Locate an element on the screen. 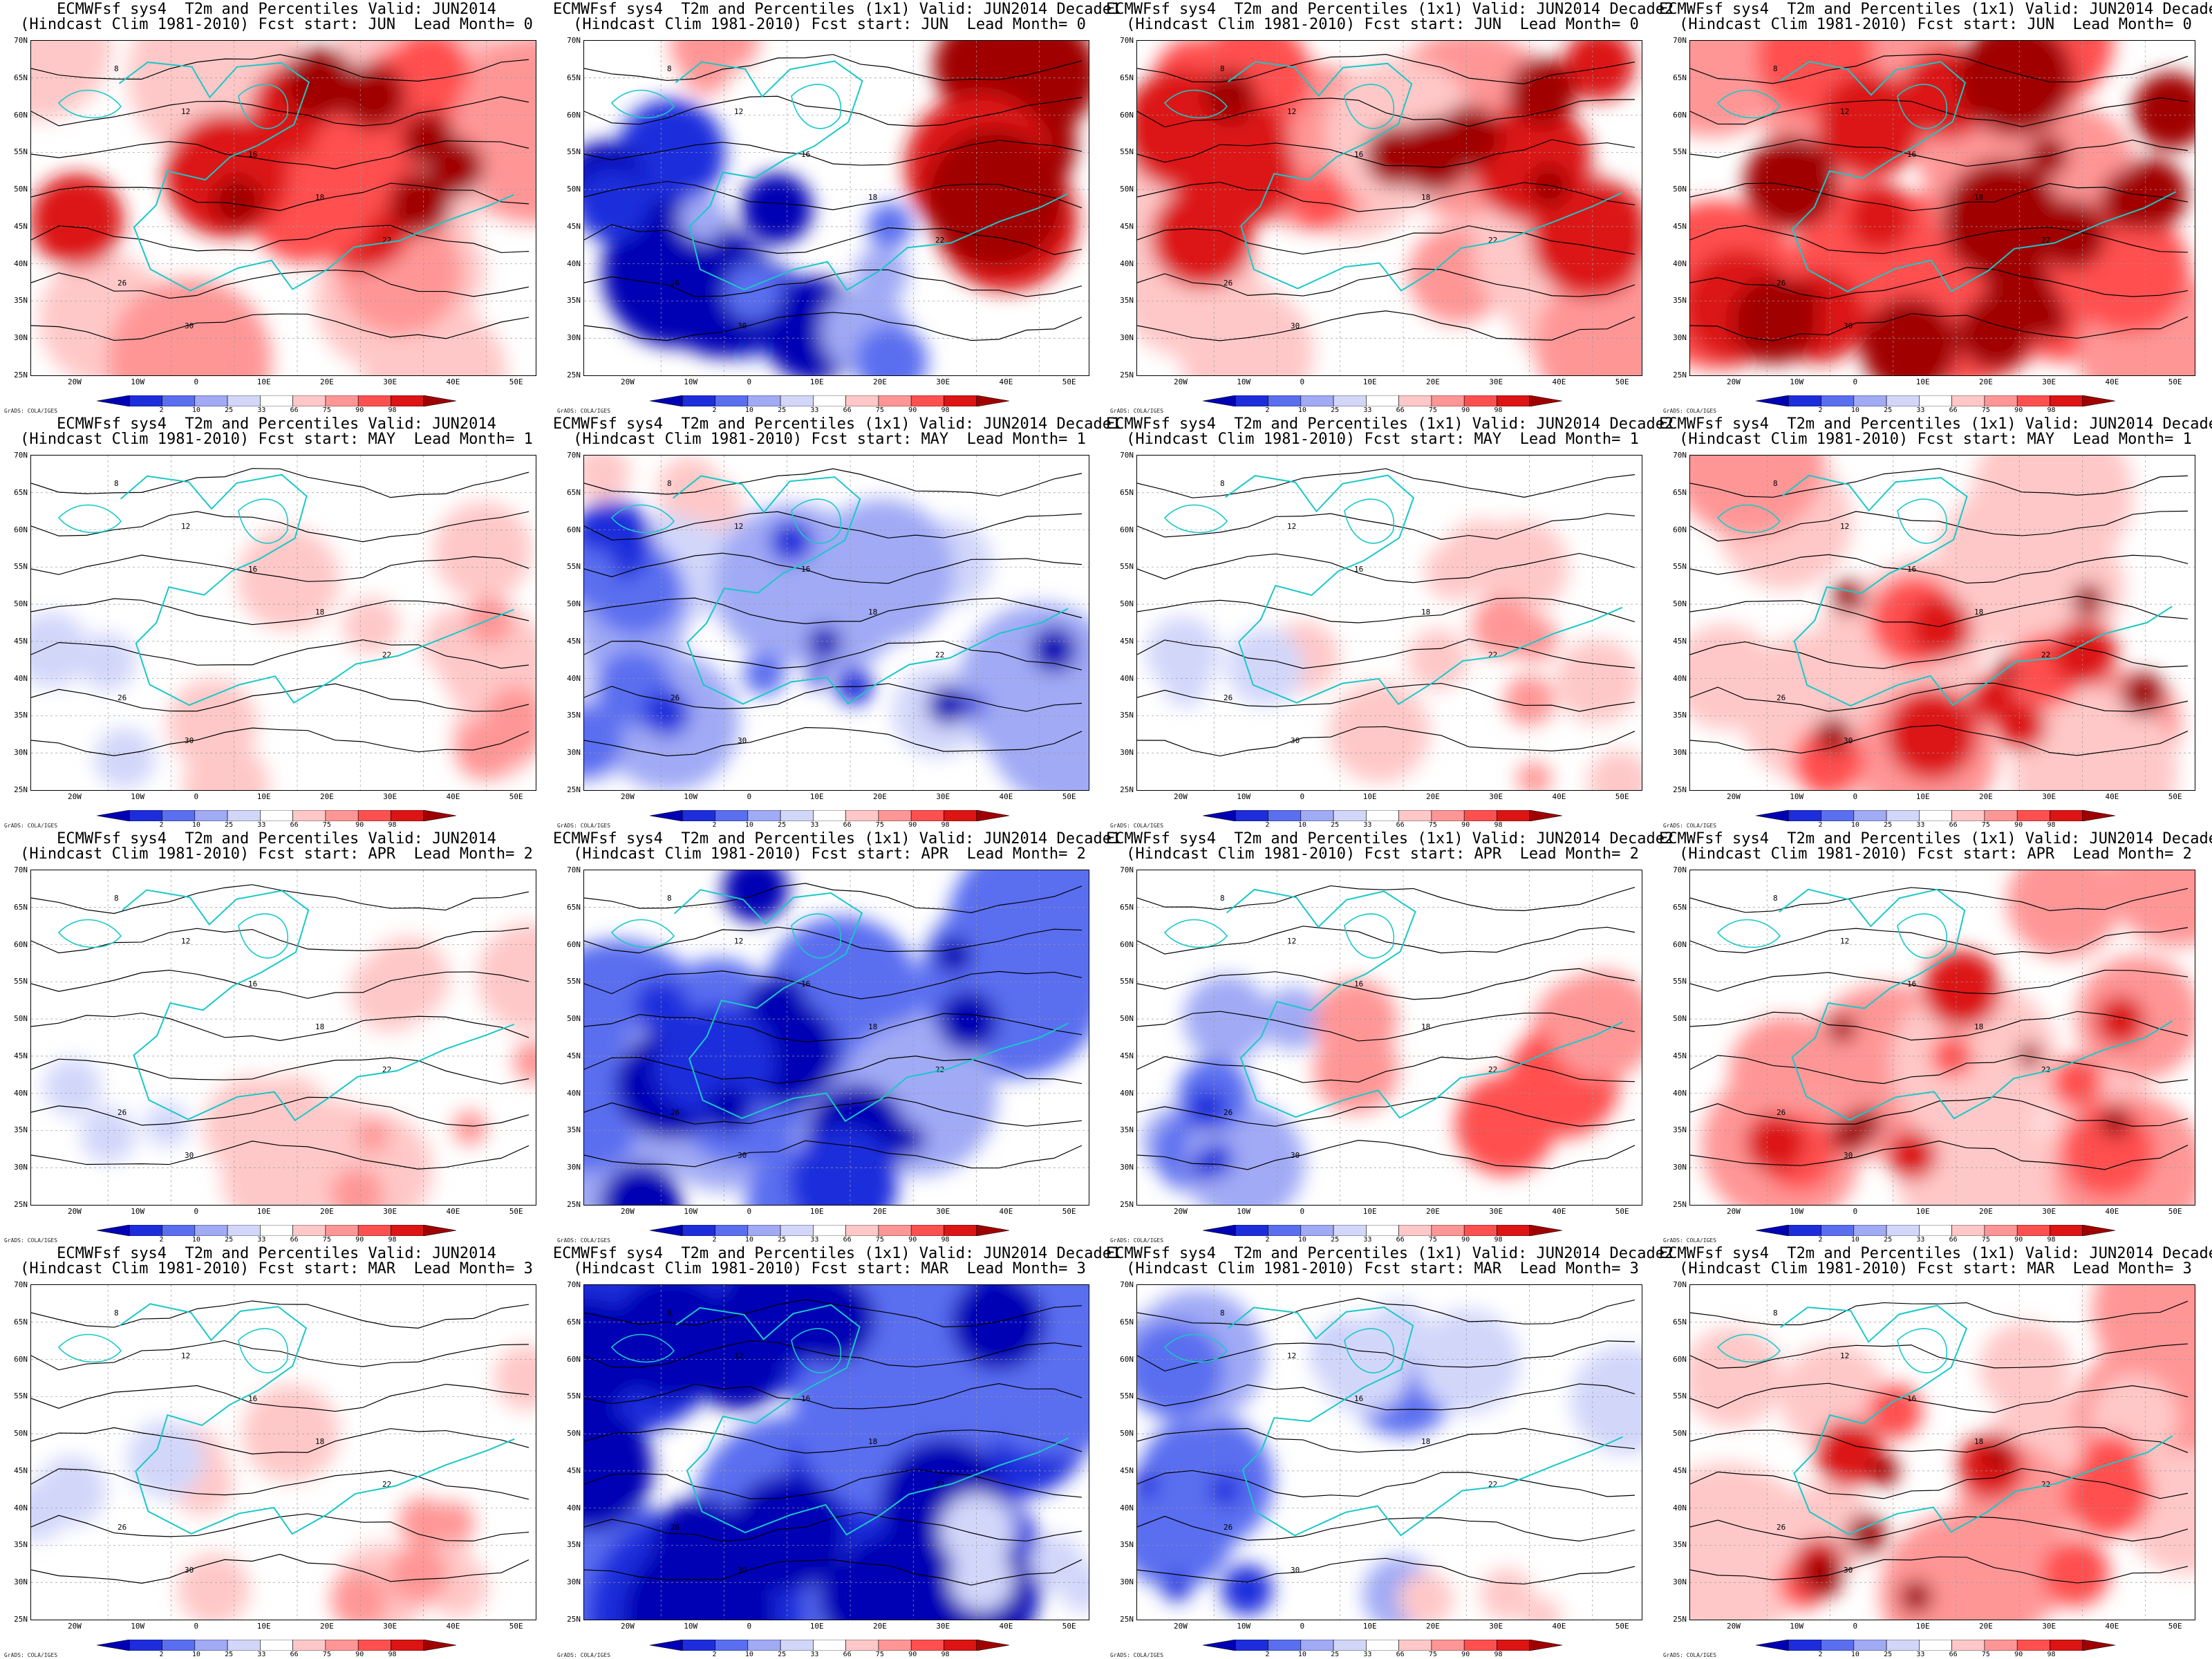  percentile-colorbar is located at coordinates (1935, 1645).